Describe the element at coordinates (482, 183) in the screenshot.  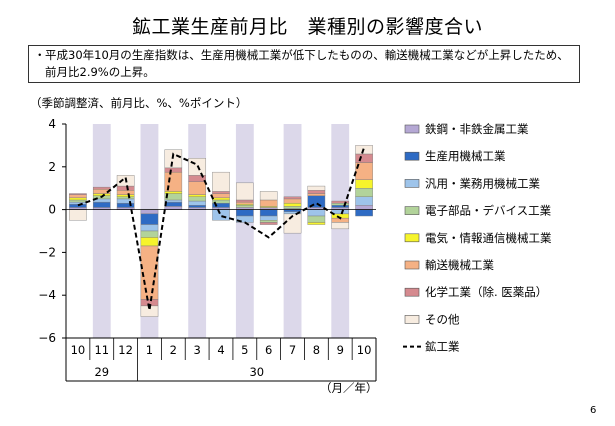
I see `legend-label: 汎用・業務用機械工業` at that location.